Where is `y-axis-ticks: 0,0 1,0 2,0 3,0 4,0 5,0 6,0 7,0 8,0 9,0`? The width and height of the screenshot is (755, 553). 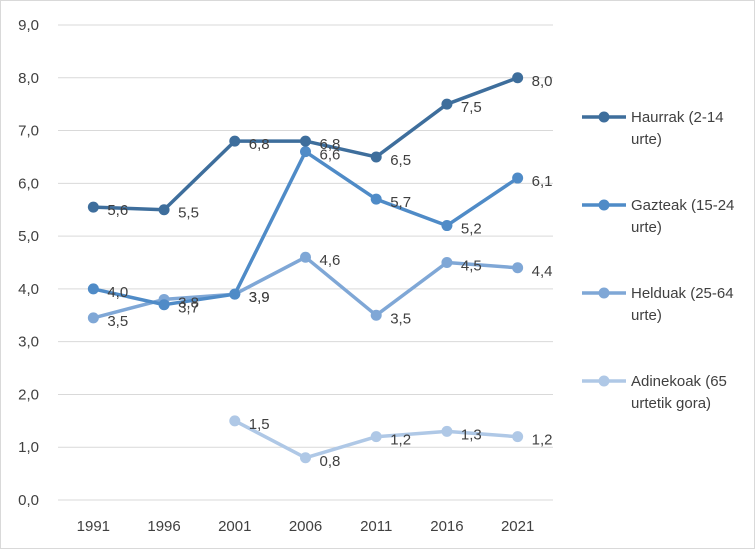
y-axis-ticks: 0,0 1,0 2,0 3,0 4,0 5,0 6,0 7,0 8,0 9,0 is located at coordinates (28, 263).